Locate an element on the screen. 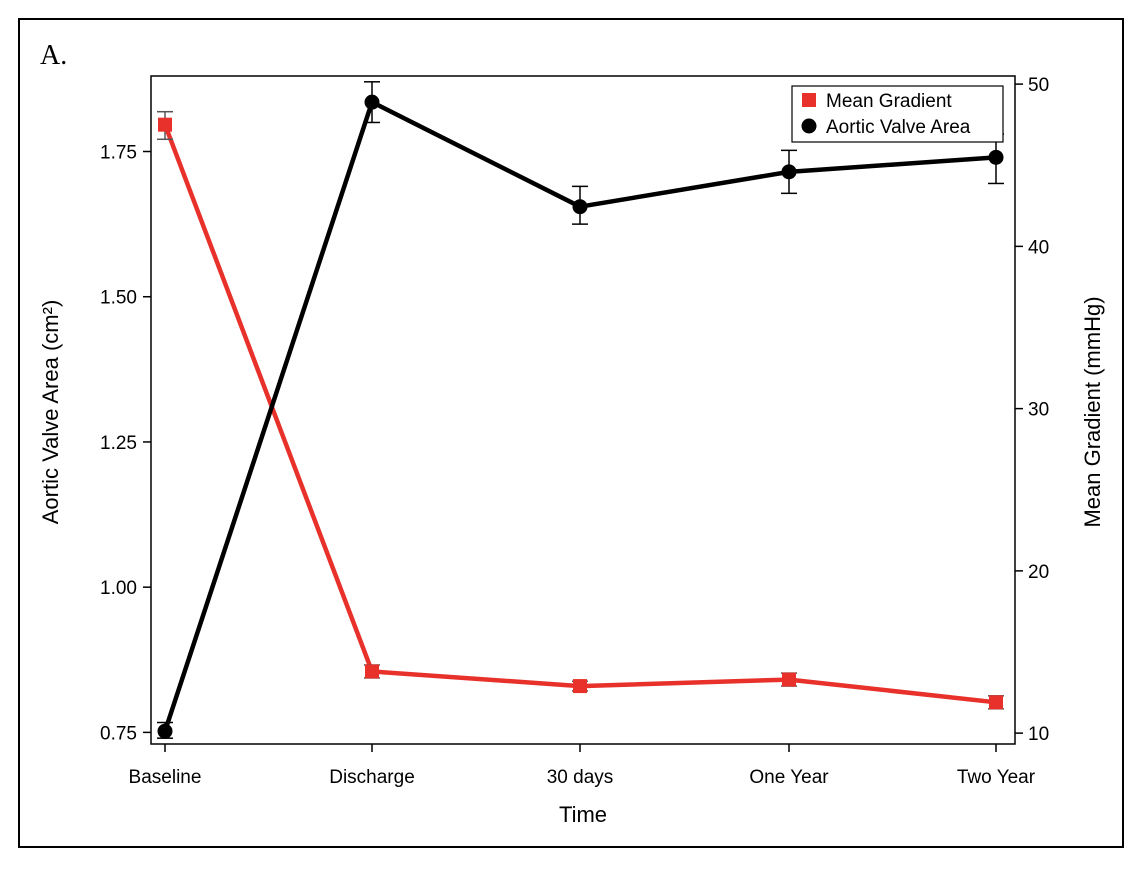 This screenshot has width=1144, height=872. x-axis-title: Time is located at coordinates (583, 814).